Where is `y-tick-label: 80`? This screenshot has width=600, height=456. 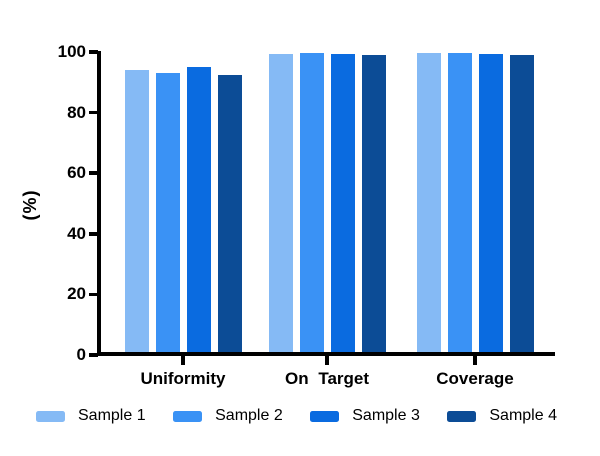
y-tick-label: 80 is located at coordinates (76, 112).